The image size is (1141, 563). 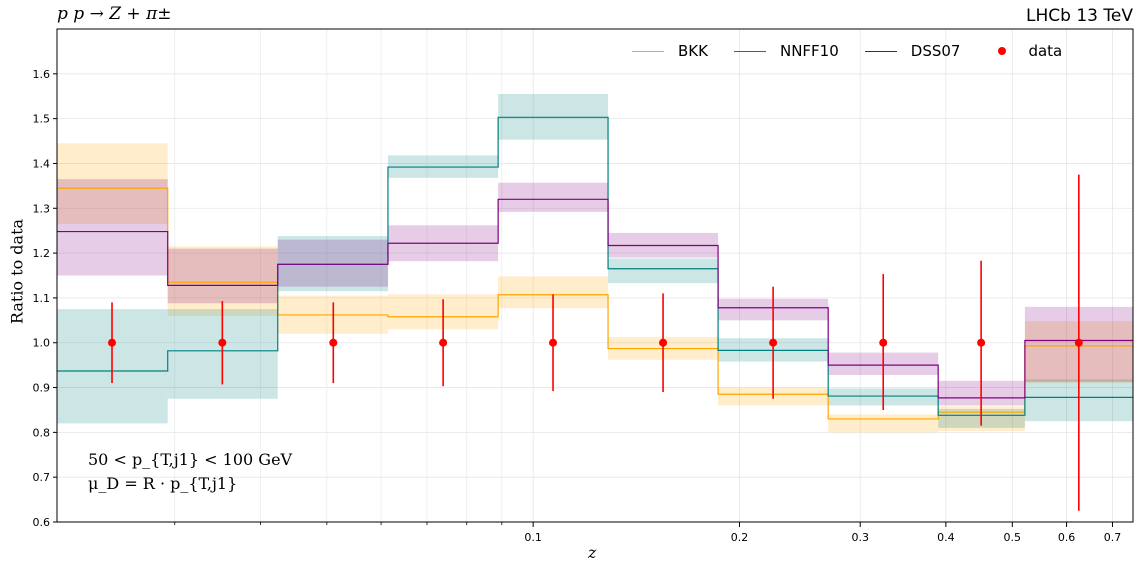 What do you see at coordinates (42, 74) in the screenshot?
I see `y-tick-label: 1.6` at bounding box center [42, 74].